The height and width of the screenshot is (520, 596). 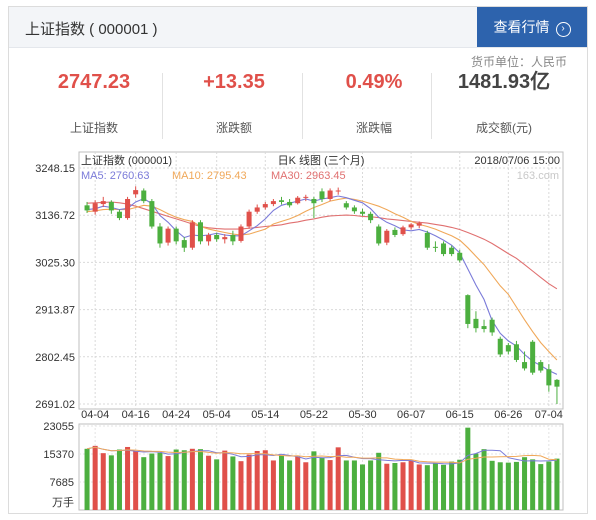 I want to click on currency-note: 货币单位：人民币, so click(x=518, y=62).